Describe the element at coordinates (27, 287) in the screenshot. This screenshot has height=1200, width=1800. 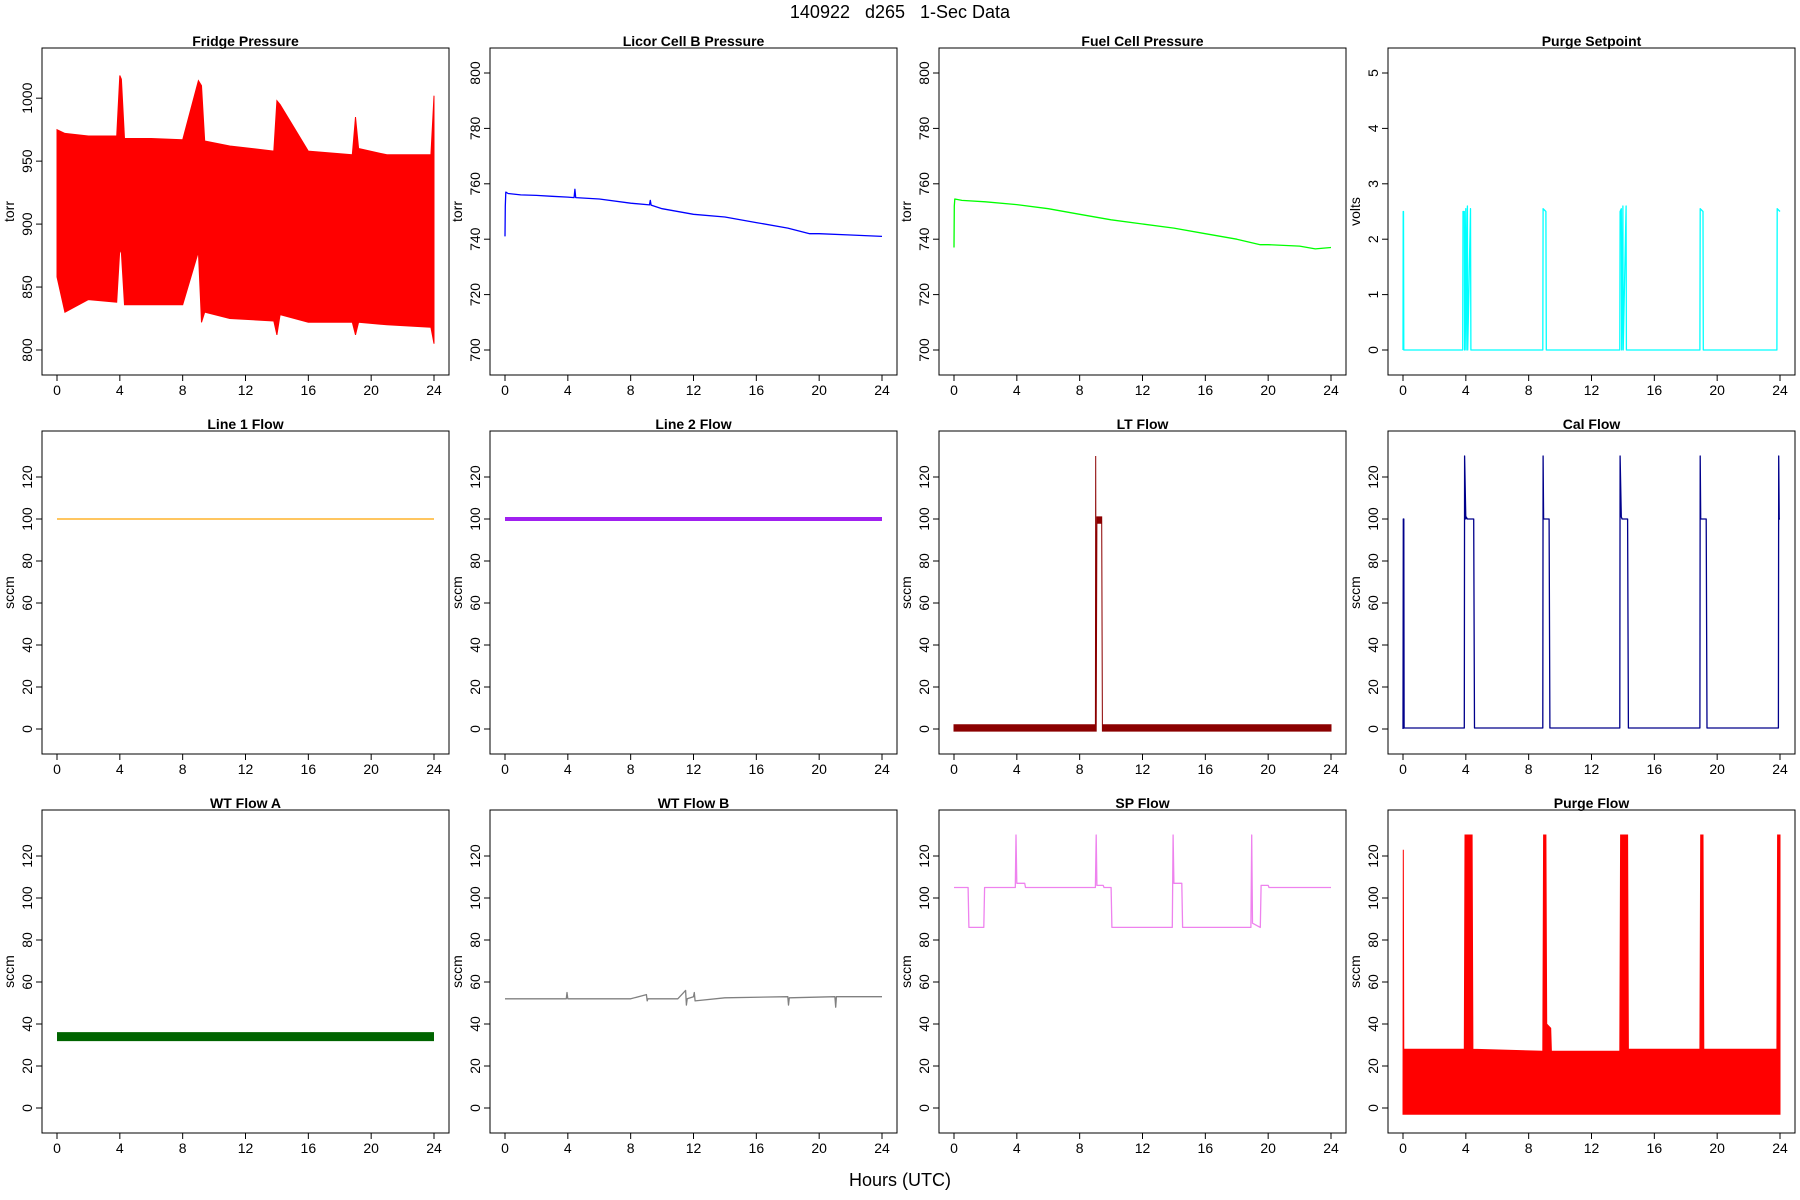
I see `y-tick-label: 850` at that location.